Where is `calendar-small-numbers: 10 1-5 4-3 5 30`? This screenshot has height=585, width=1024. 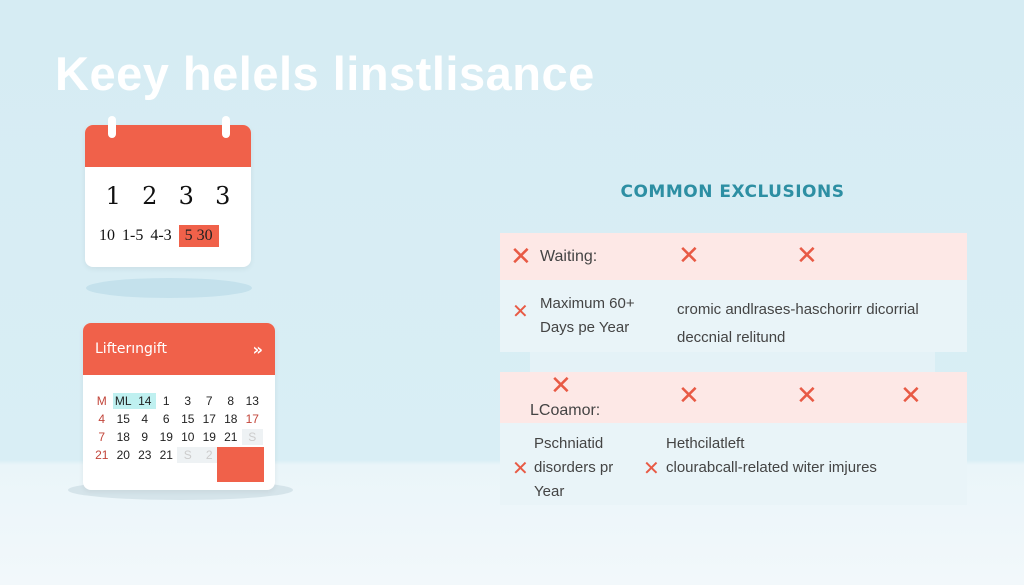
calendar-small-numbers: 10 1-5 4-3 5 30 is located at coordinates (159, 236).